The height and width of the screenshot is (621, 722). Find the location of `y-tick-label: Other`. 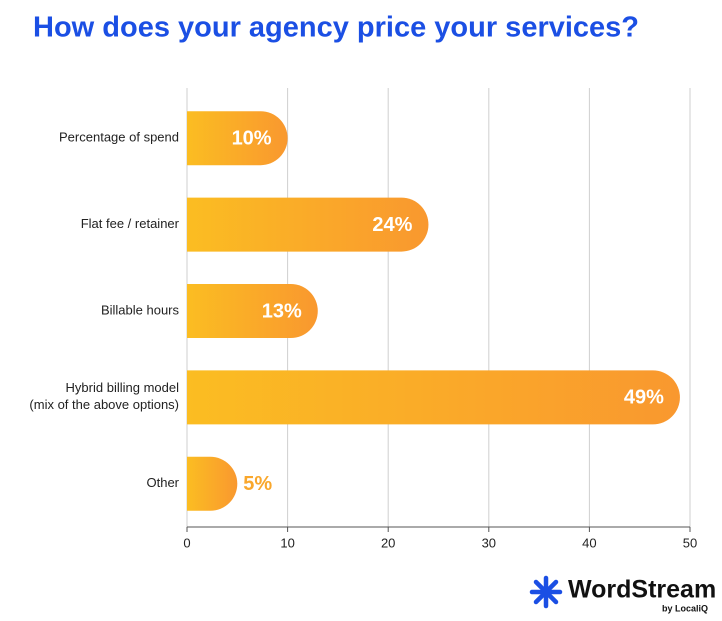

y-tick-label: Other is located at coordinates (162, 482).